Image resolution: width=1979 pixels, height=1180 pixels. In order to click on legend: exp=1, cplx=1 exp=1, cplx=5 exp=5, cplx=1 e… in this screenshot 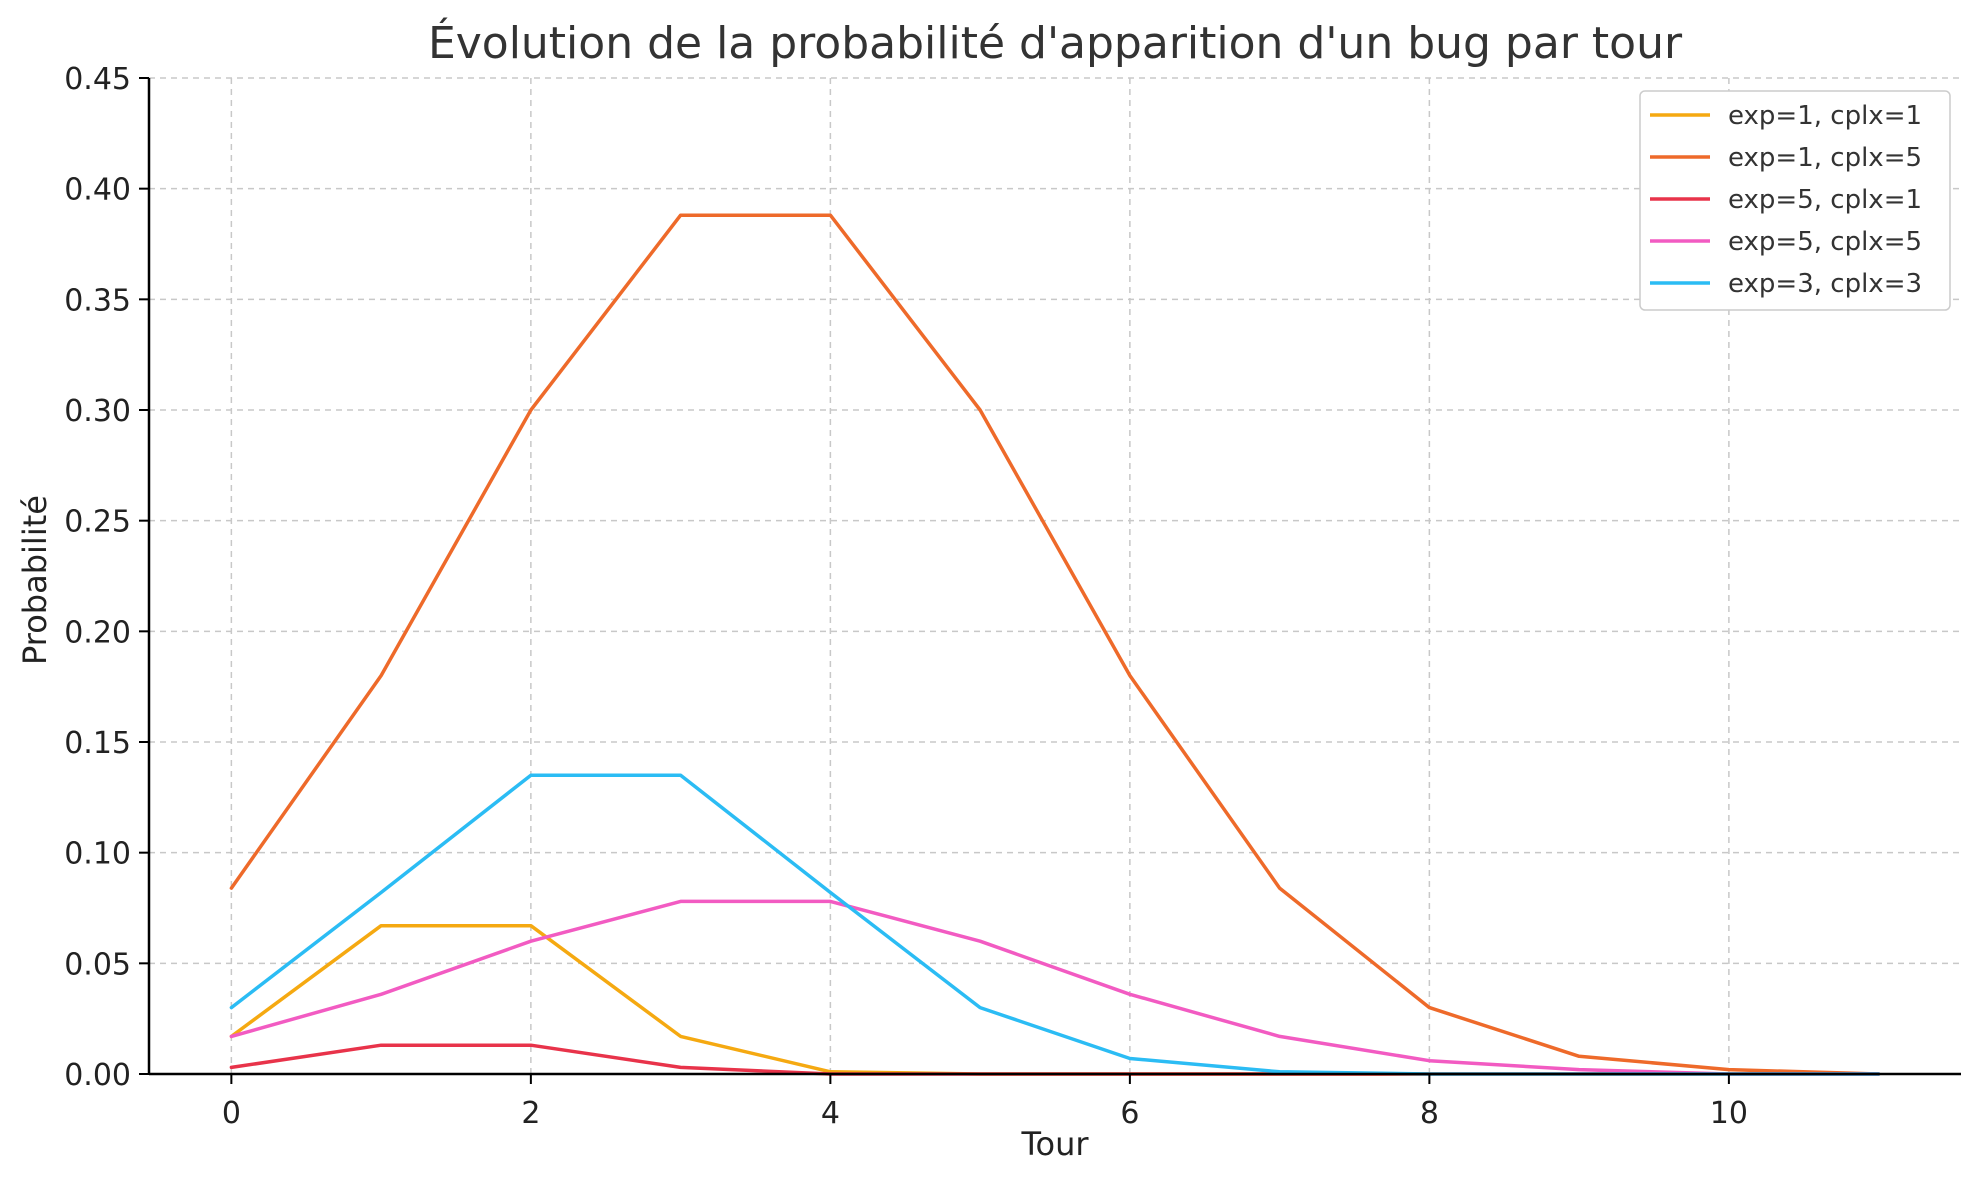, I will do `click(1795, 200)`.